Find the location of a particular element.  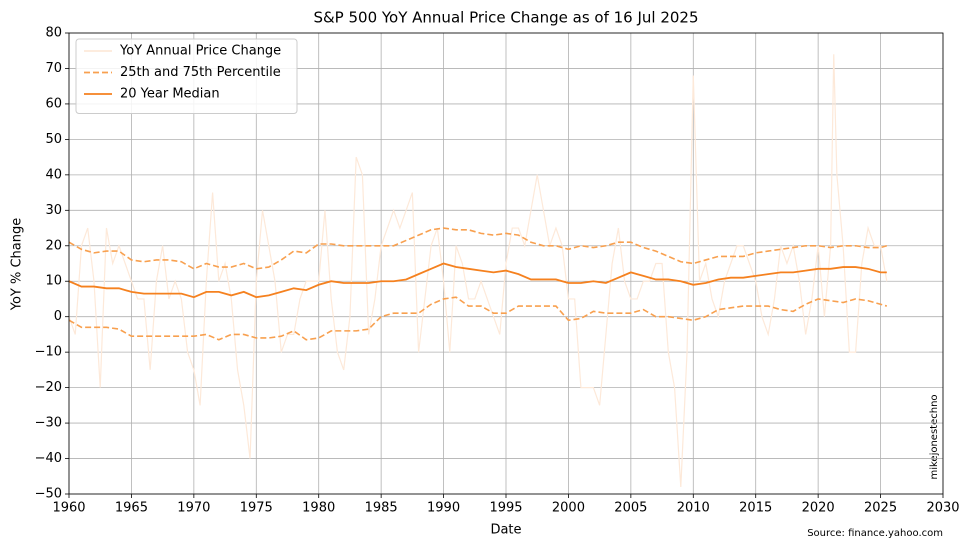

x-tick-label: 1975 is located at coordinates (256, 508).